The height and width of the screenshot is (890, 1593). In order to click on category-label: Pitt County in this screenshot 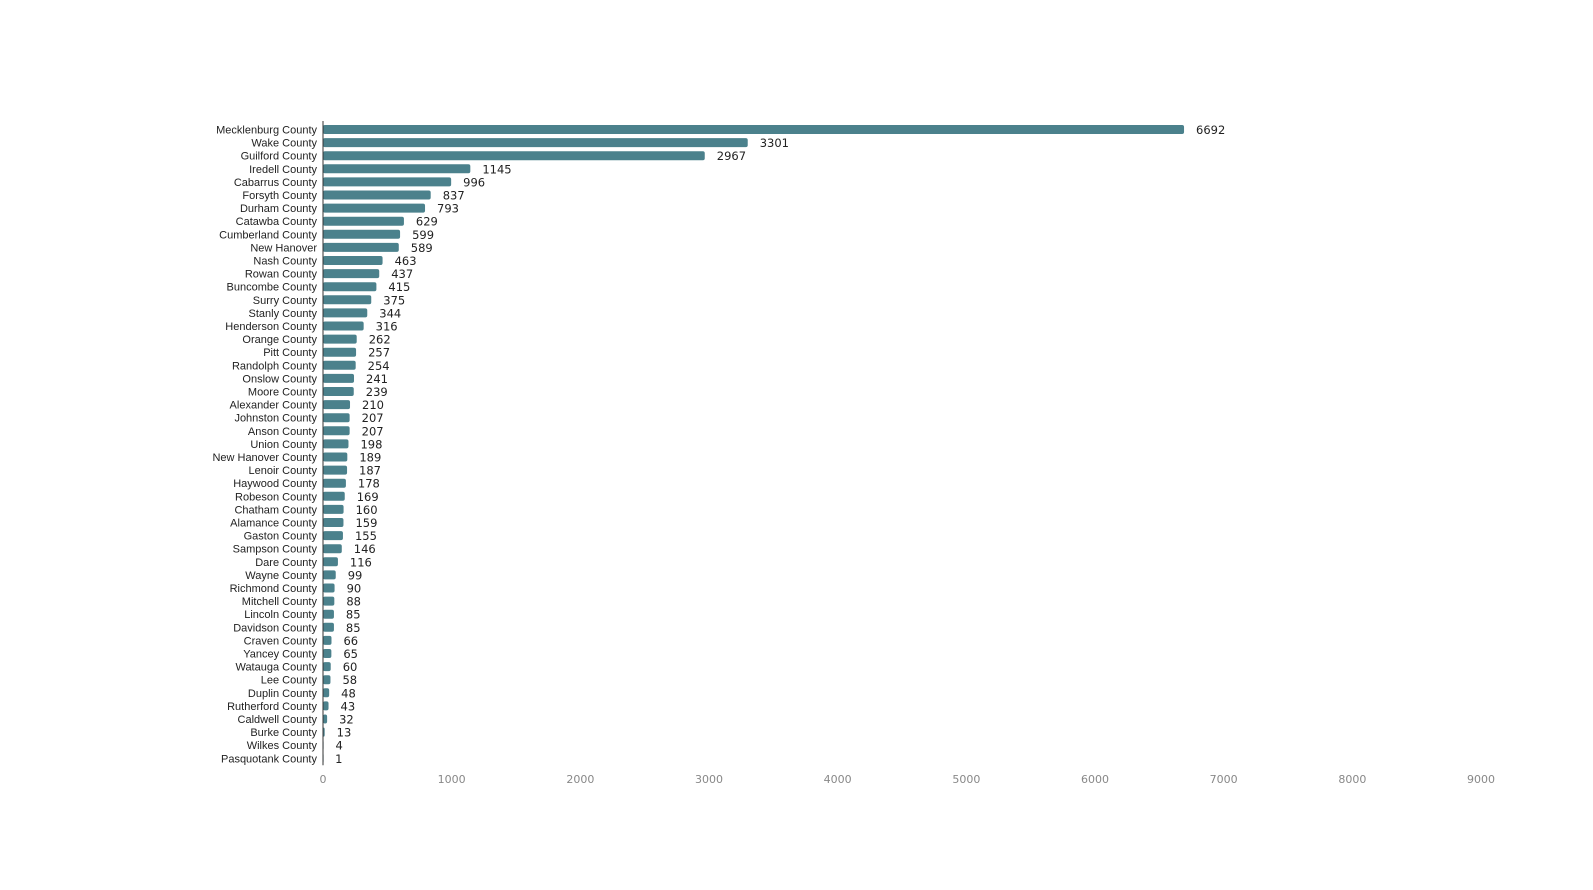, I will do `click(290, 353)`.